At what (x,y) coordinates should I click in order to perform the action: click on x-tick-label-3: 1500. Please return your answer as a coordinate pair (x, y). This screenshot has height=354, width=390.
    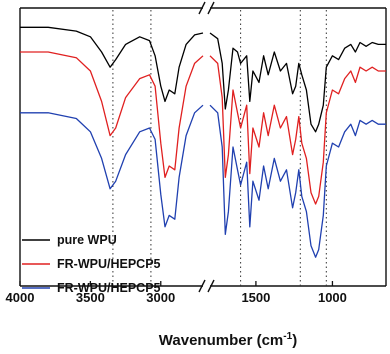
    Looking at the image, I should click on (255, 297).